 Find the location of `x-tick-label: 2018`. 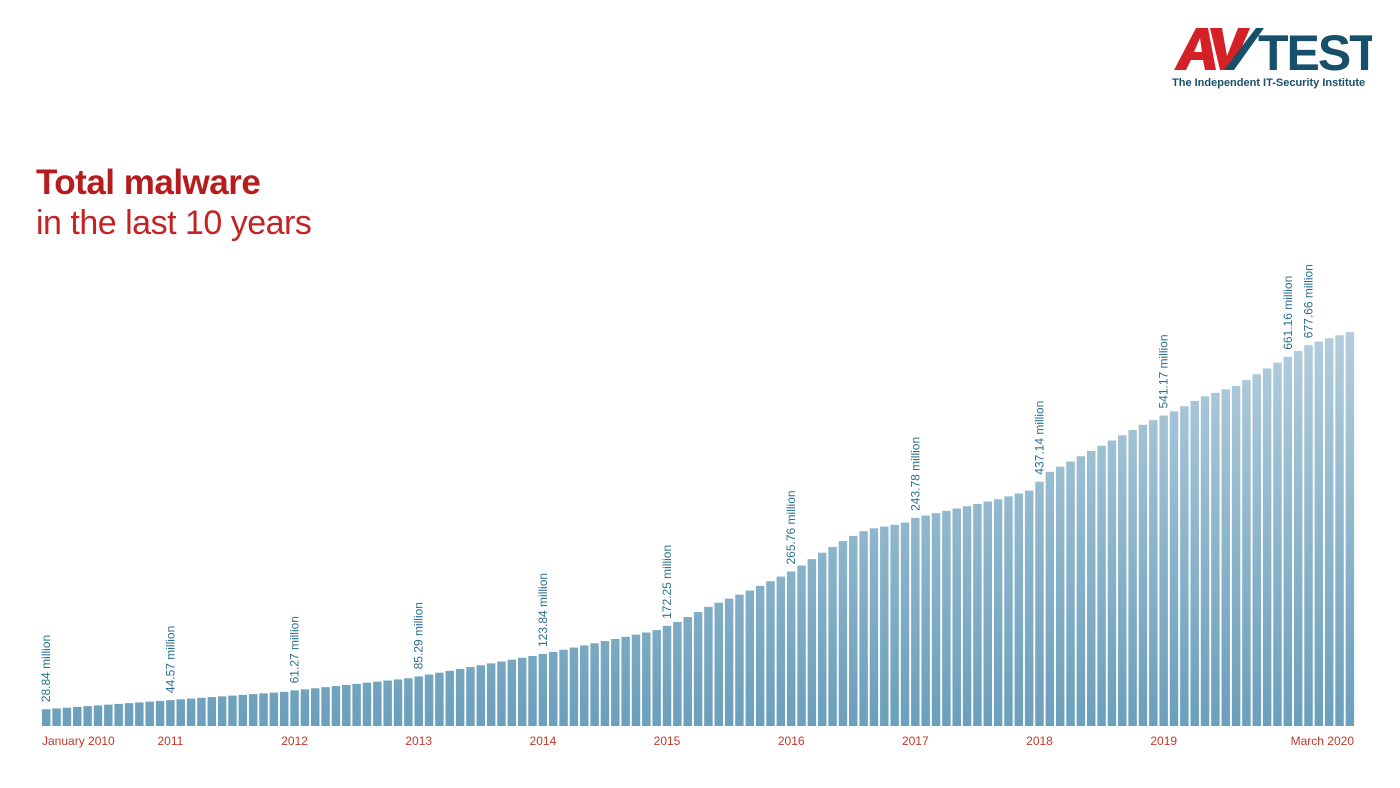

x-tick-label: 2018 is located at coordinates (1039, 741).